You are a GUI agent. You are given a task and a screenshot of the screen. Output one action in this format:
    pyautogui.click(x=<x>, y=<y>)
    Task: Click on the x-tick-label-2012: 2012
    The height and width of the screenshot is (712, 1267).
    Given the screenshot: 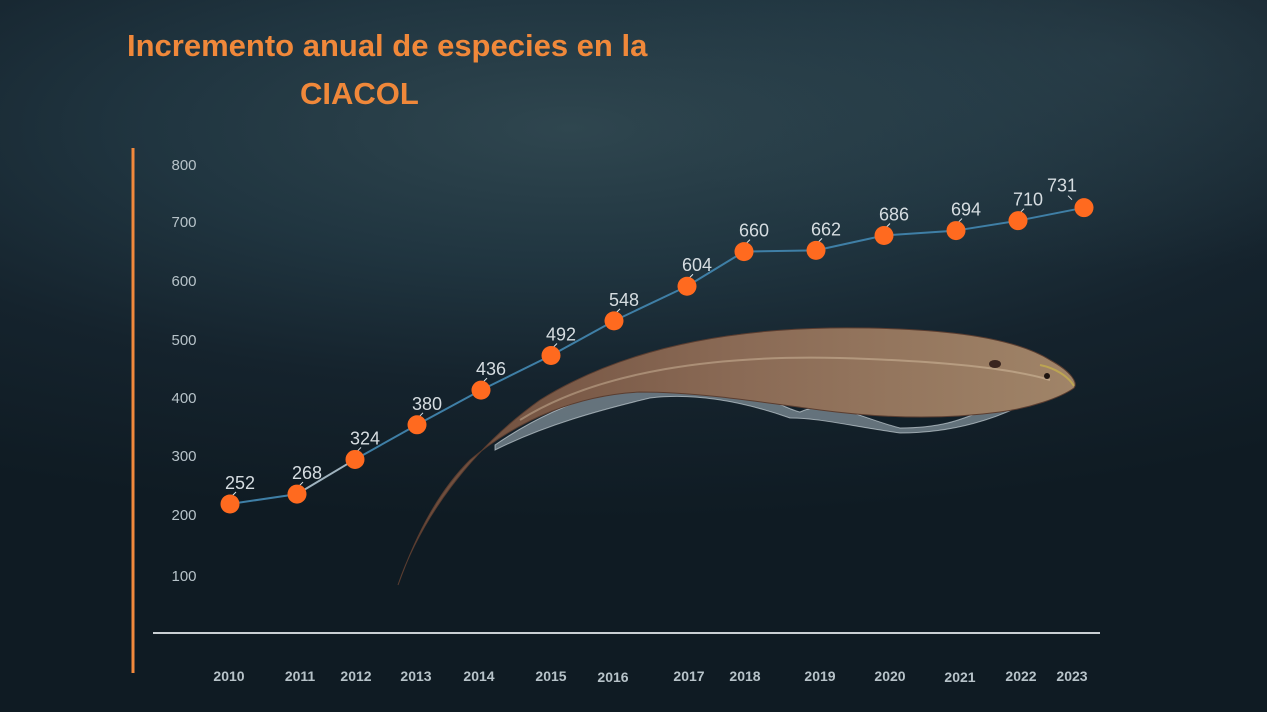 What is the action you would take?
    pyautogui.click(x=355, y=676)
    